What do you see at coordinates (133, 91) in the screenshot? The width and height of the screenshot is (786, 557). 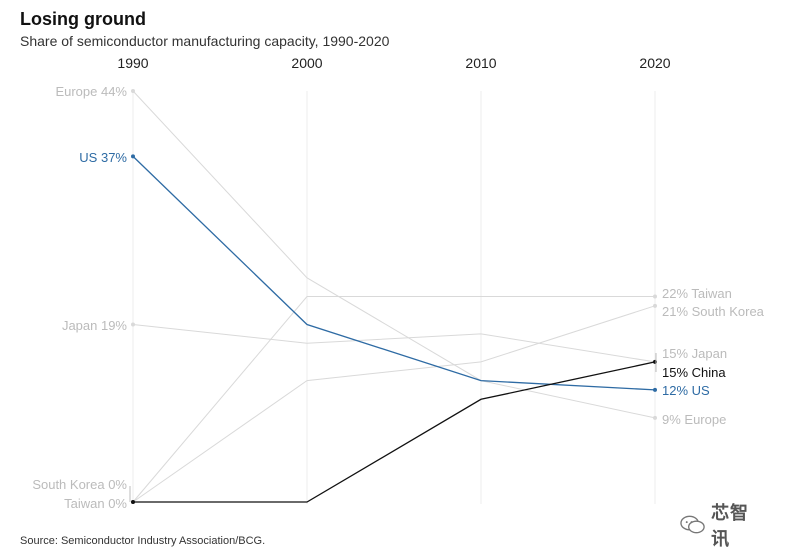 I see `point-europe-1990` at bounding box center [133, 91].